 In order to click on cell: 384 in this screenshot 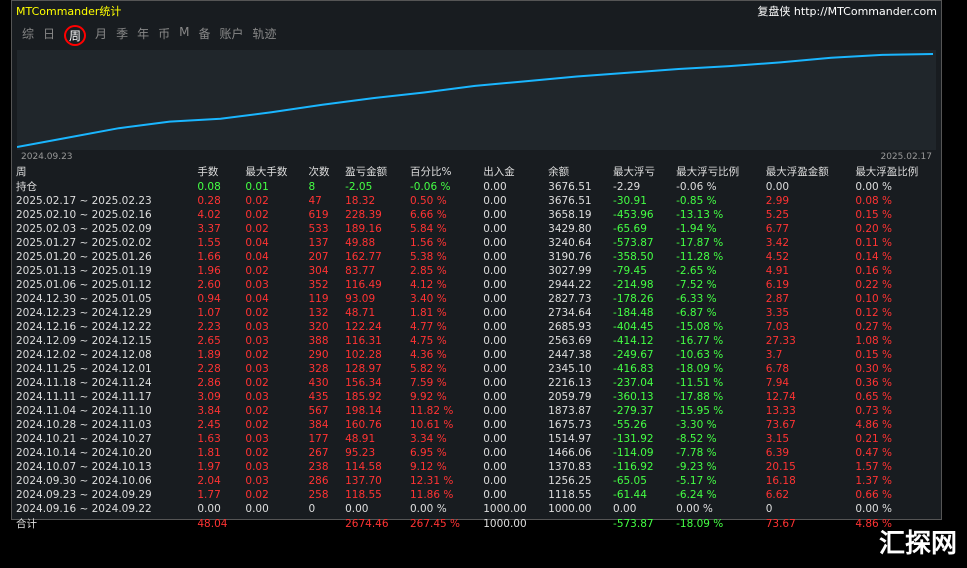, I will do `click(318, 425)`.